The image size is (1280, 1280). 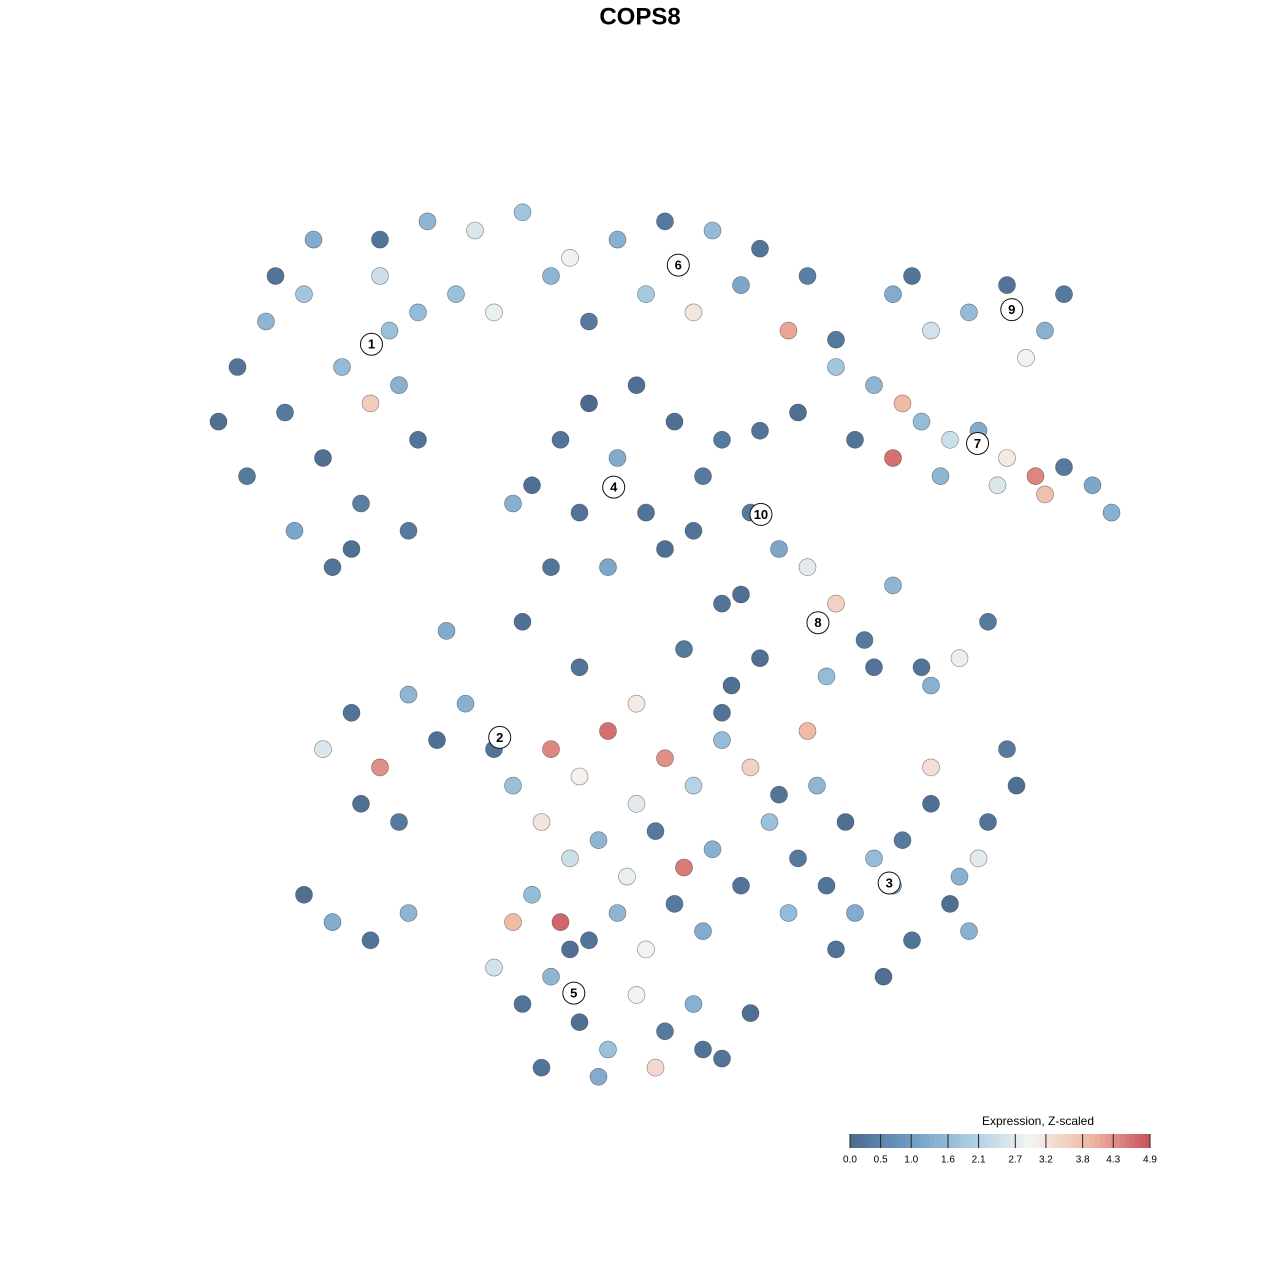 What do you see at coordinates (1150, 1160) in the screenshot?
I see `colorbar-tick-label: 4.9` at bounding box center [1150, 1160].